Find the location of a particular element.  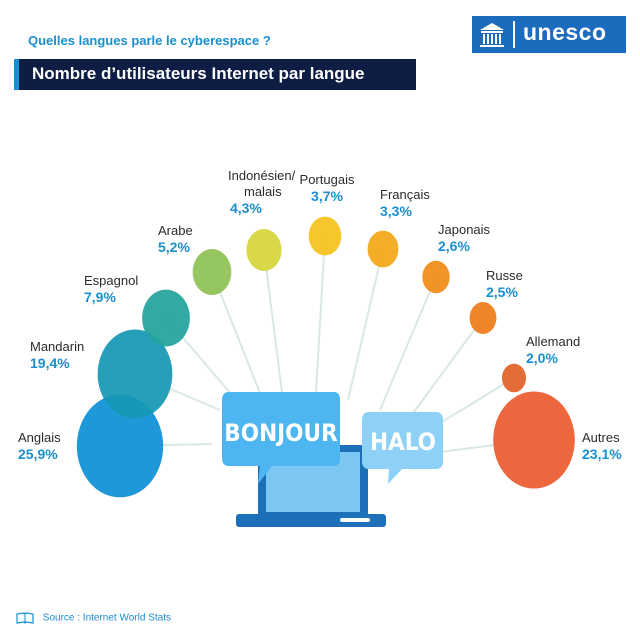

connector-line-allemand is located at coordinates (473, 403).